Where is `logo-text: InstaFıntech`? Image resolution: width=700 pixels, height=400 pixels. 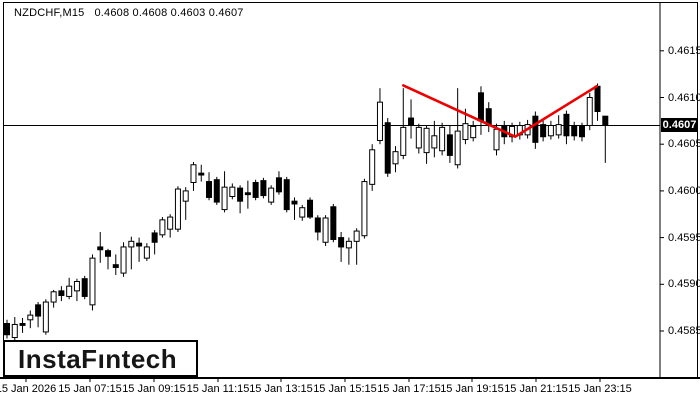 logo-text: InstaFıntech is located at coordinates (98, 358).